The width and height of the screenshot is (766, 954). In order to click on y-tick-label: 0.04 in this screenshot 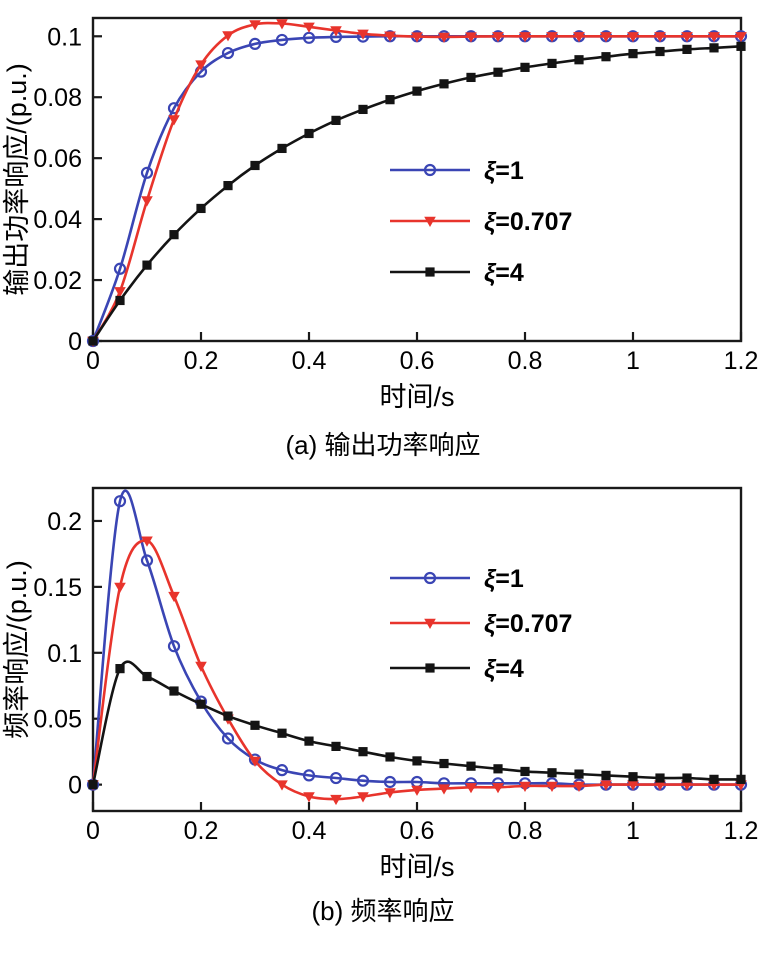, I will do `click(57, 220)`.